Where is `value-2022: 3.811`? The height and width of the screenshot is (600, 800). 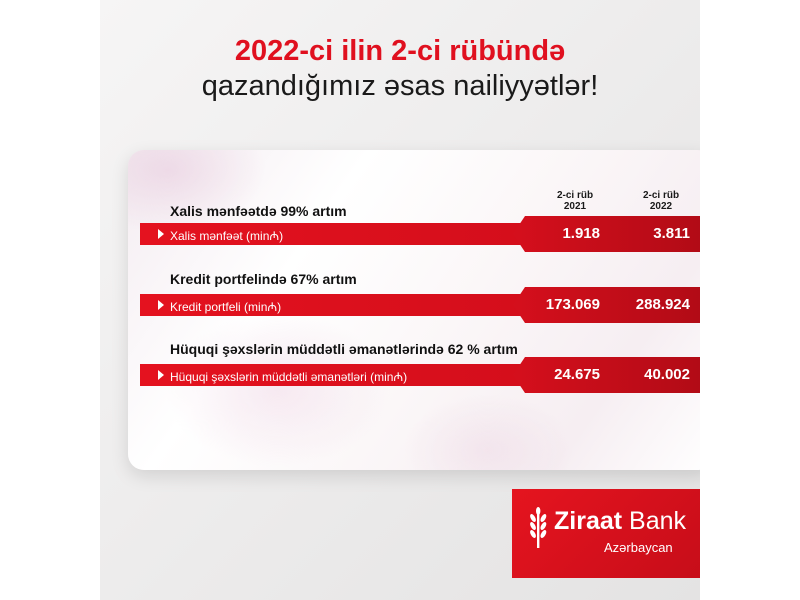
value-2022: 3.811 is located at coordinates (671, 233).